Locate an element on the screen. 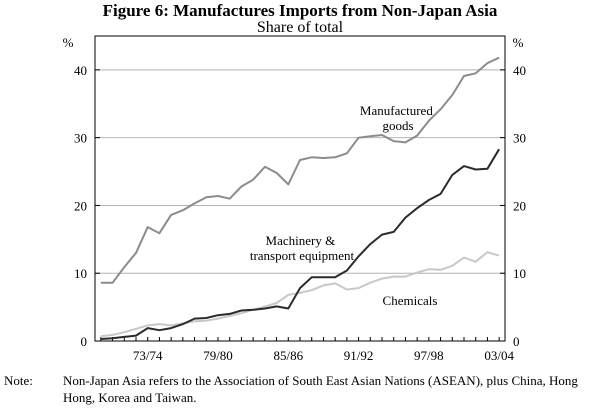 The width and height of the screenshot is (600, 409). y-tick-label-left: 40 is located at coordinates (80, 70).